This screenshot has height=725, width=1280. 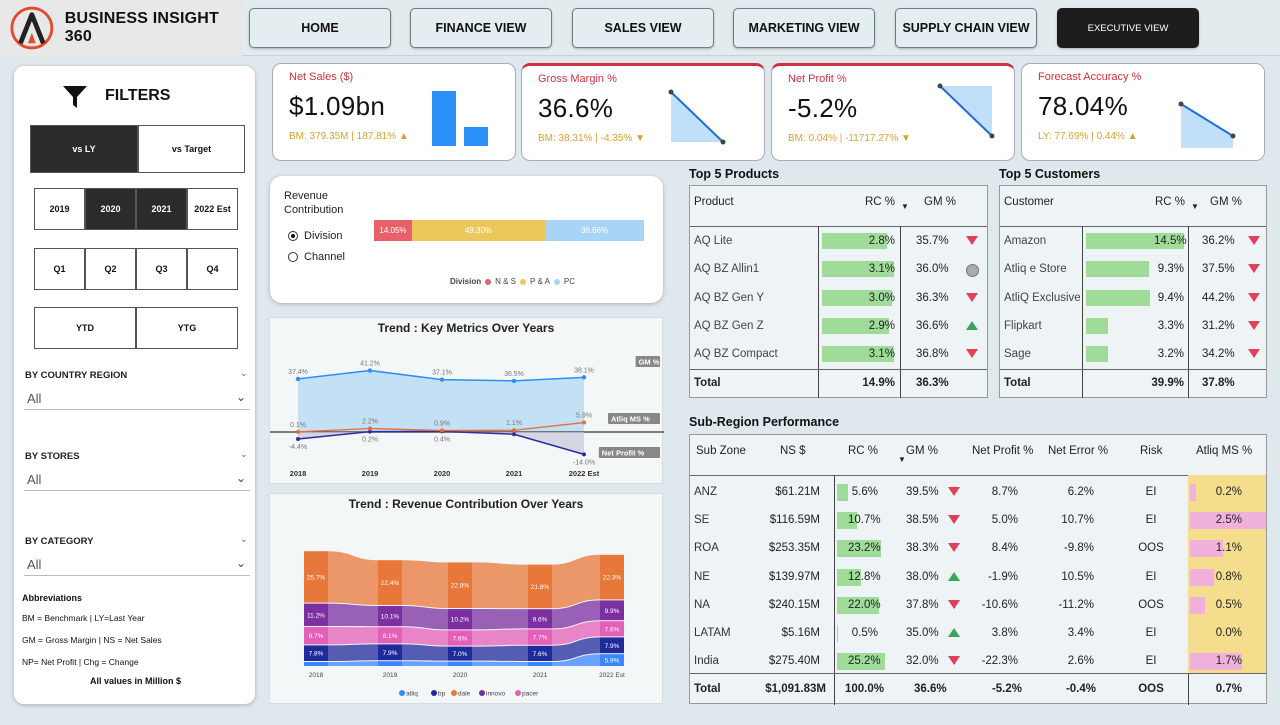 I want to click on rc-value: 3.3%, so click(x=1170, y=325).